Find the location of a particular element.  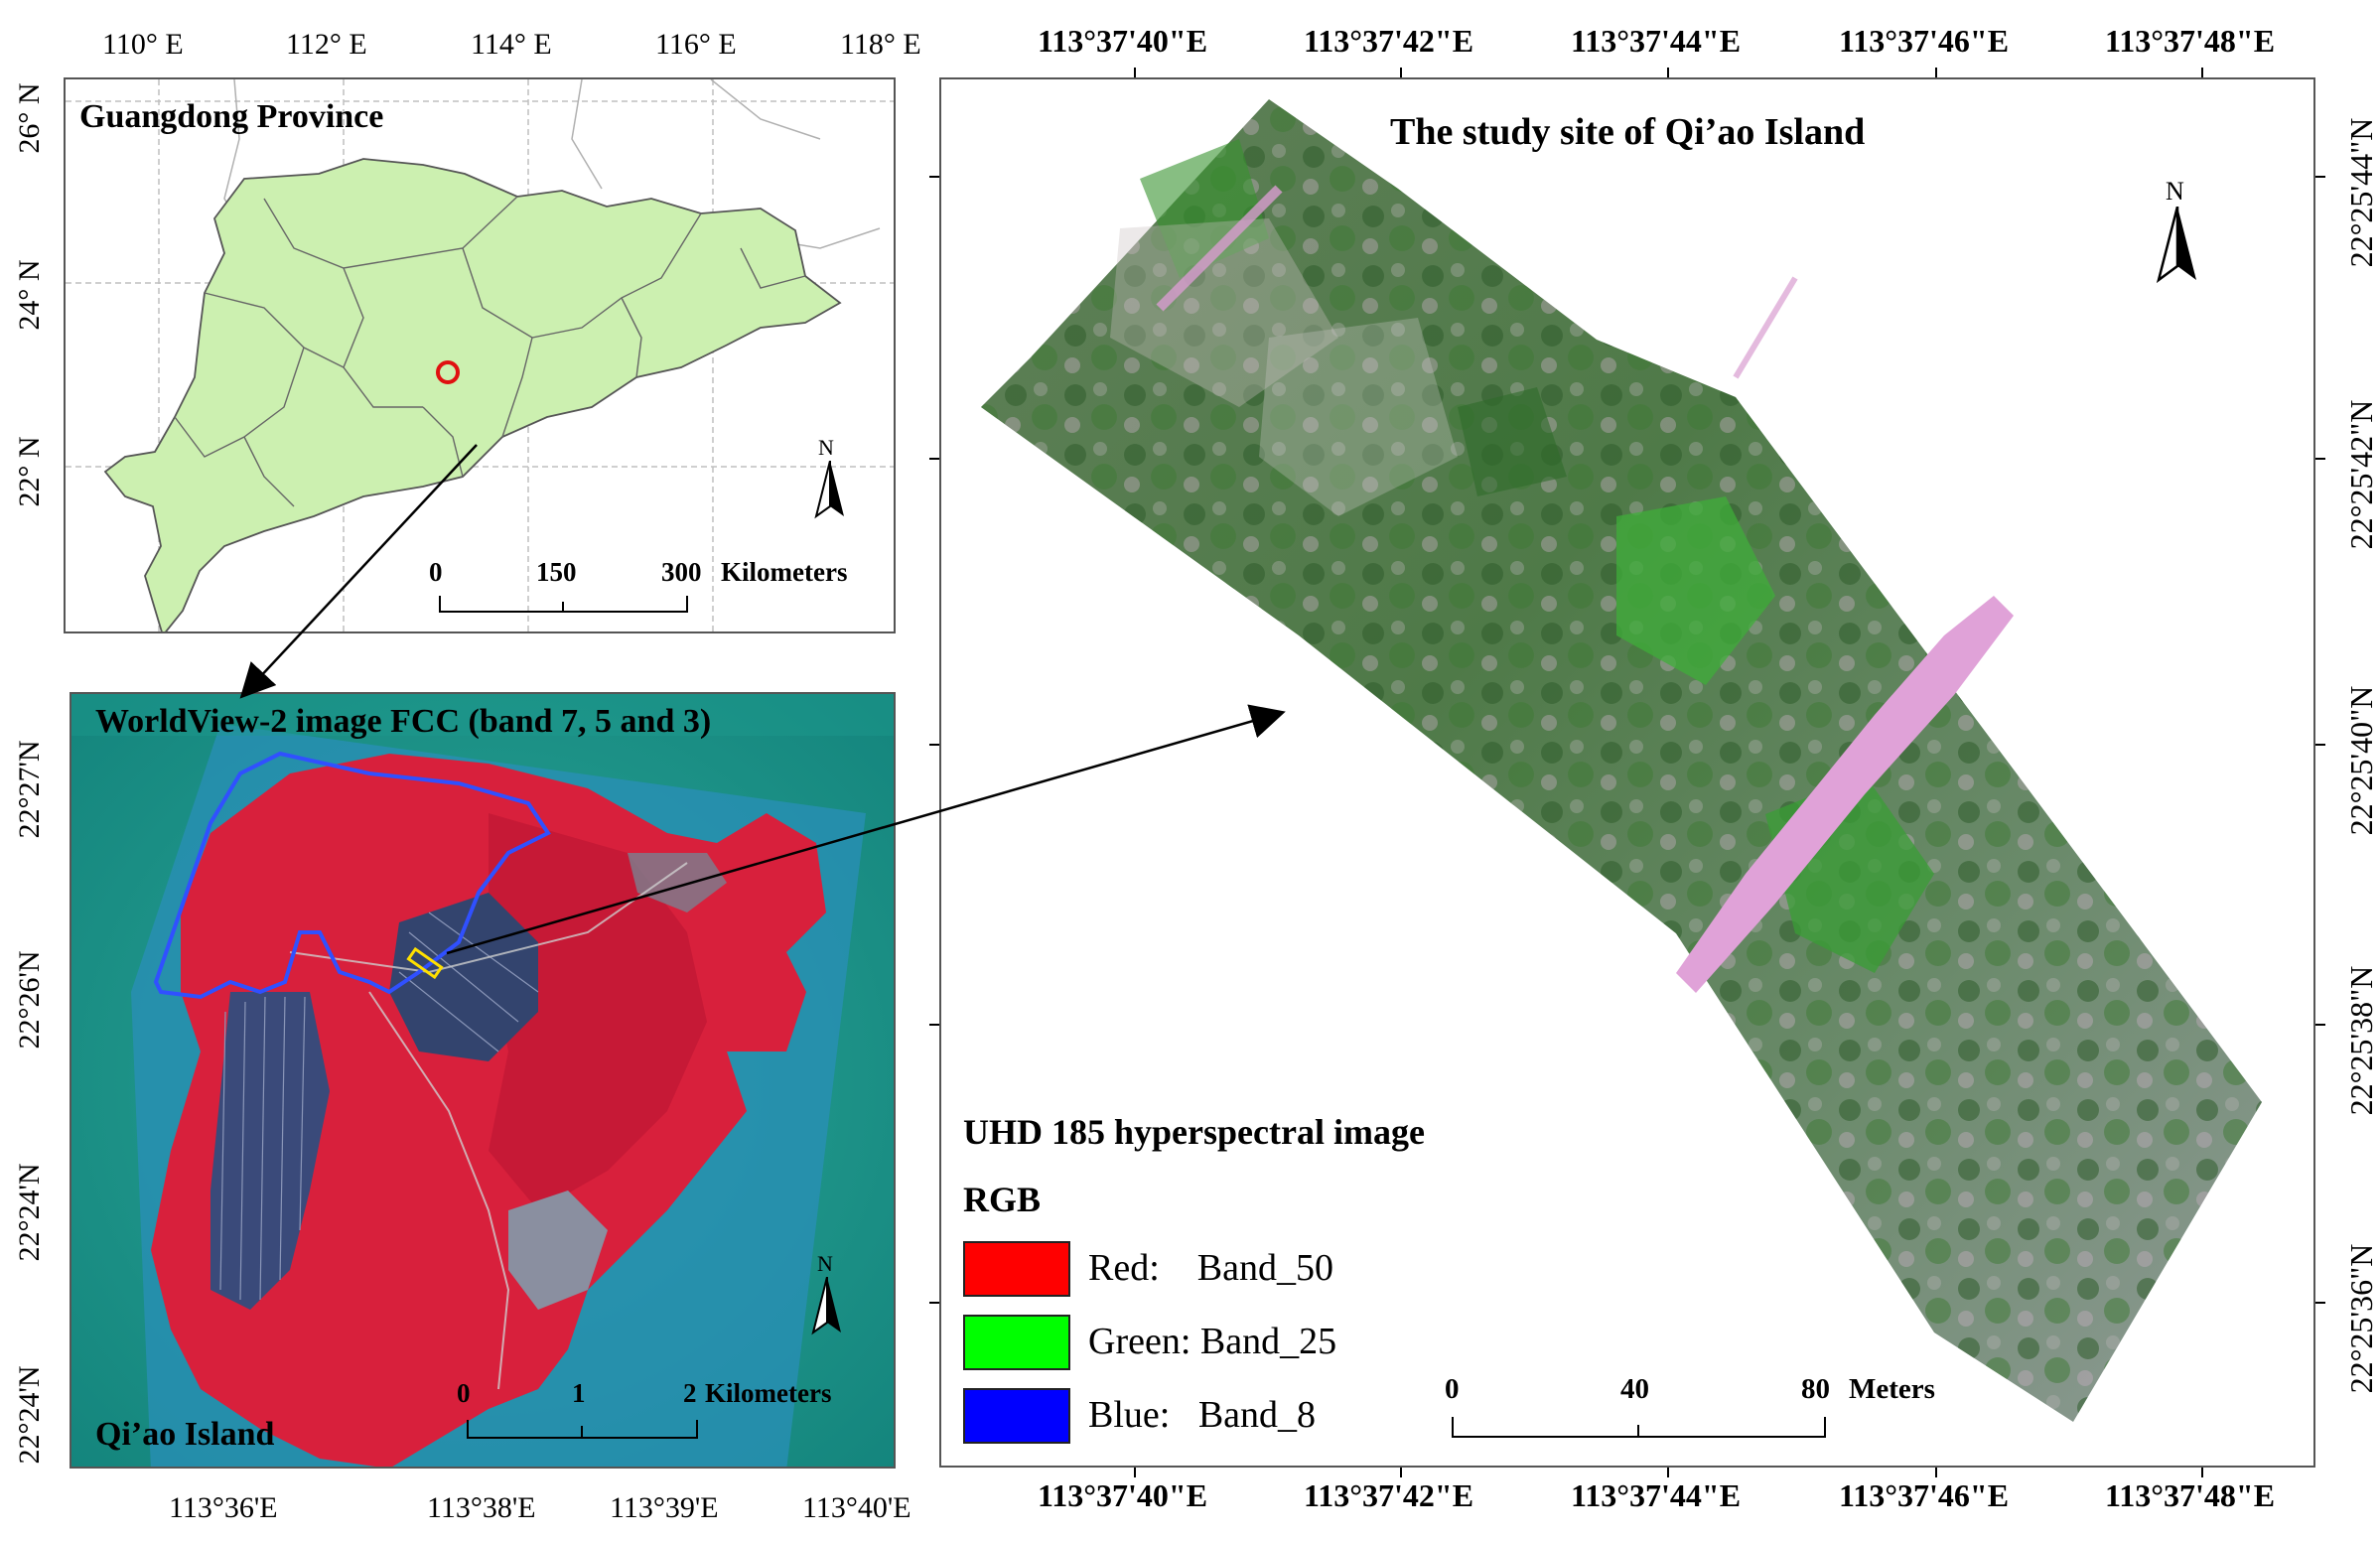

lon-label: 118° E is located at coordinates (880, 44).